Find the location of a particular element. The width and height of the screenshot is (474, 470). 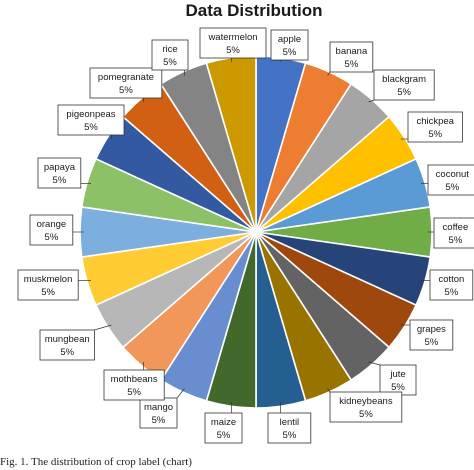

label-category: coconut is located at coordinates (453, 174).